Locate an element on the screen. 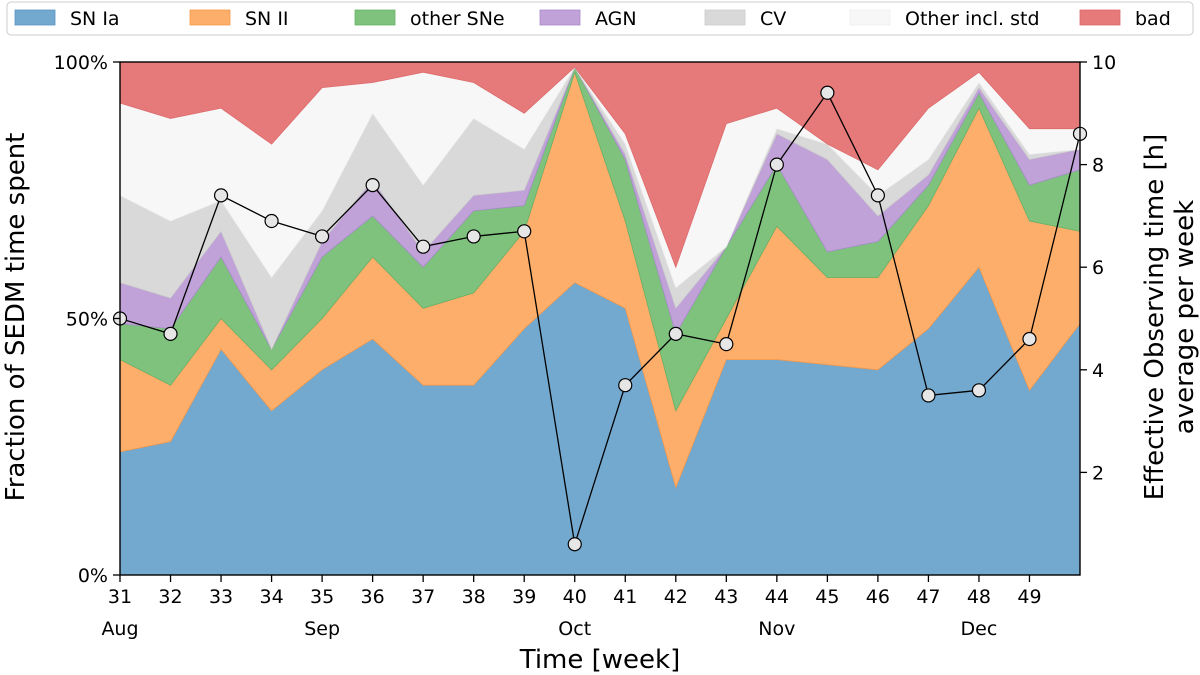 This screenshot has width=1200, height=675. x-tick-label: 46 is located at coordinates (878, 597).